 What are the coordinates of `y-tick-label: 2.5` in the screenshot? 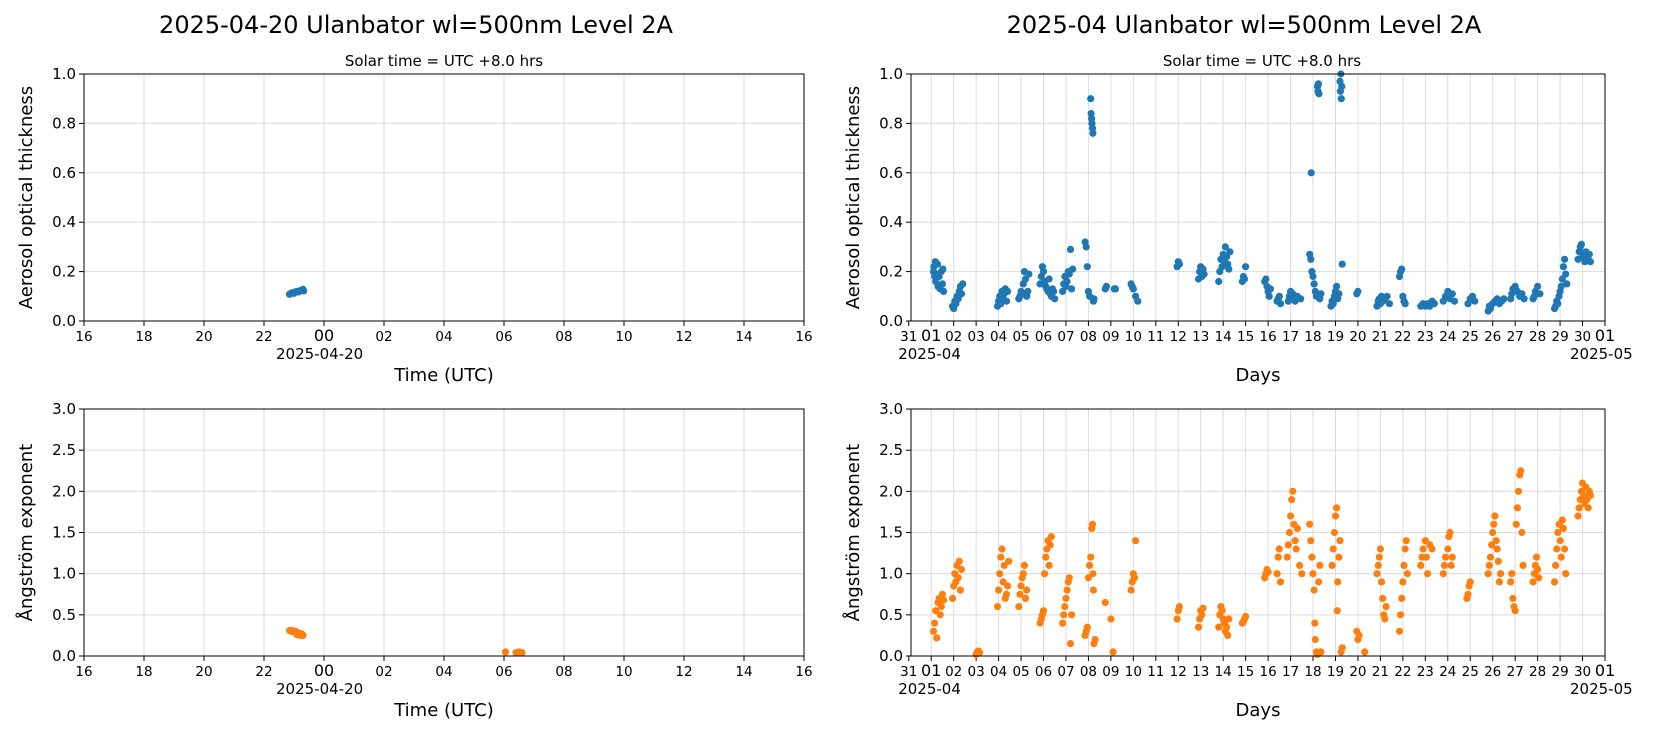 It's located at (891, 450).